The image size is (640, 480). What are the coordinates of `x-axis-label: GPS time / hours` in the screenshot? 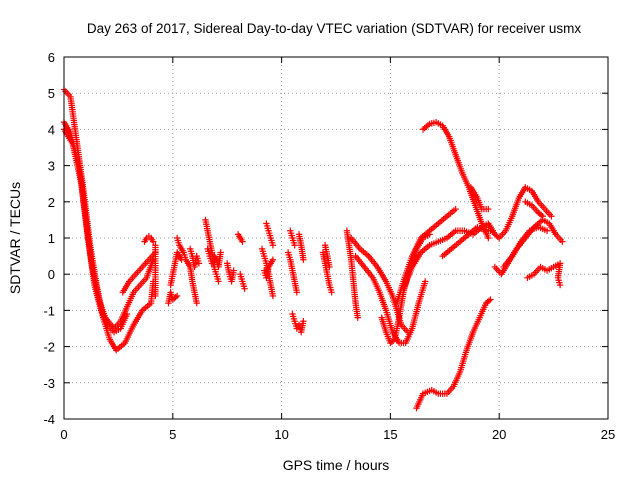 It's located at (336, 465).